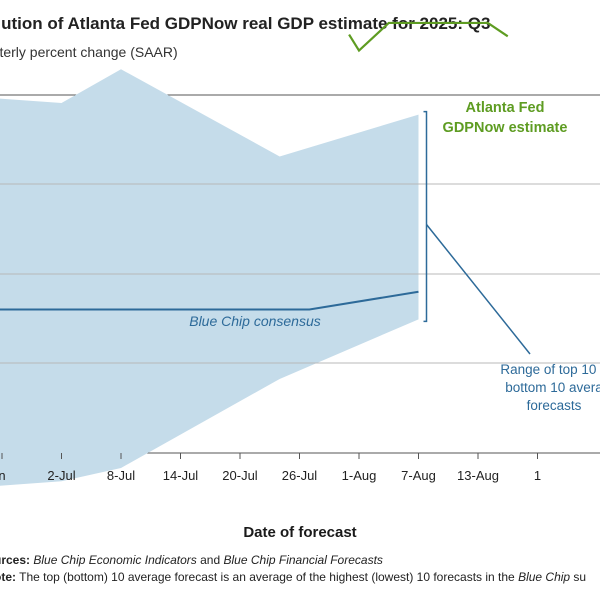  What do you see at coordinates (428, 37) in the screenshot?
I see `gdpnow-line` at bounding box center [428, 37].